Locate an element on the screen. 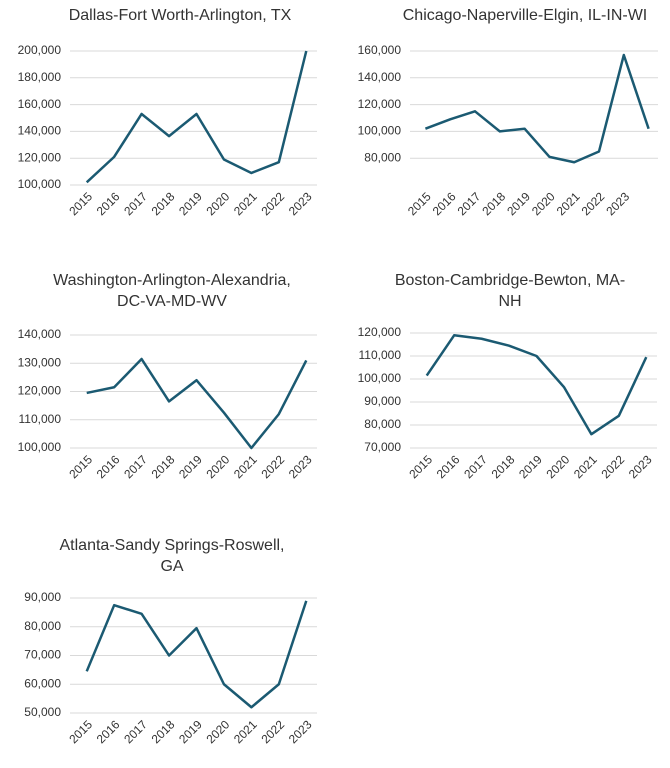  chart-title: Dallas-Fort Worth-Arlington, TX is located at coordinates (180, 15).